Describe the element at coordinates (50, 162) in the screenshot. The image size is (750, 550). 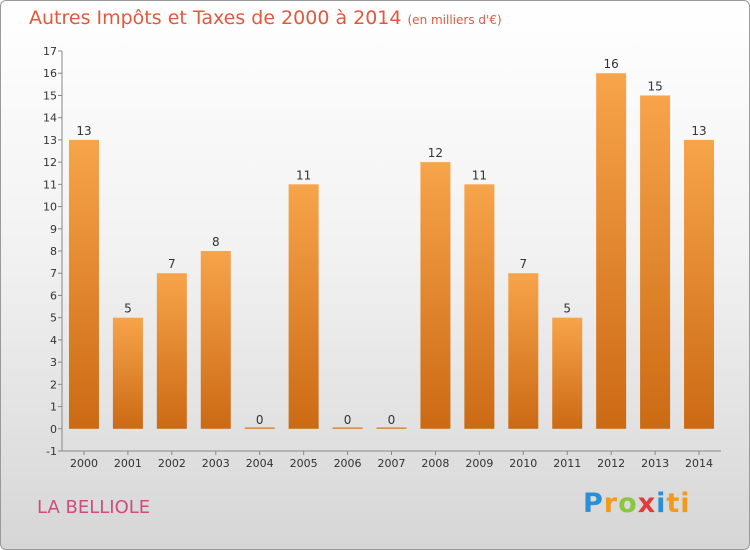
I see `y-tick-label: 12` at that location.